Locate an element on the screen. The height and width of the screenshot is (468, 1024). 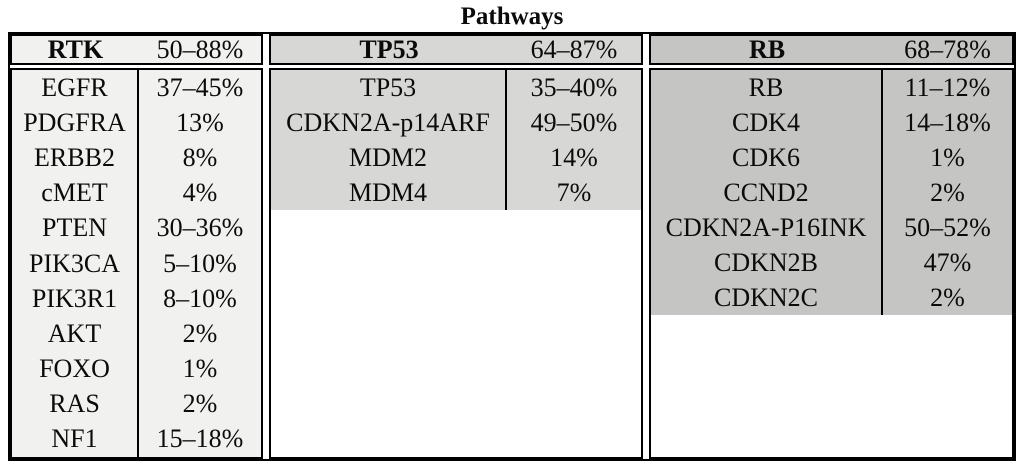
tp53-header-row: TP53 64–87% is located at coordinates (456, 49).